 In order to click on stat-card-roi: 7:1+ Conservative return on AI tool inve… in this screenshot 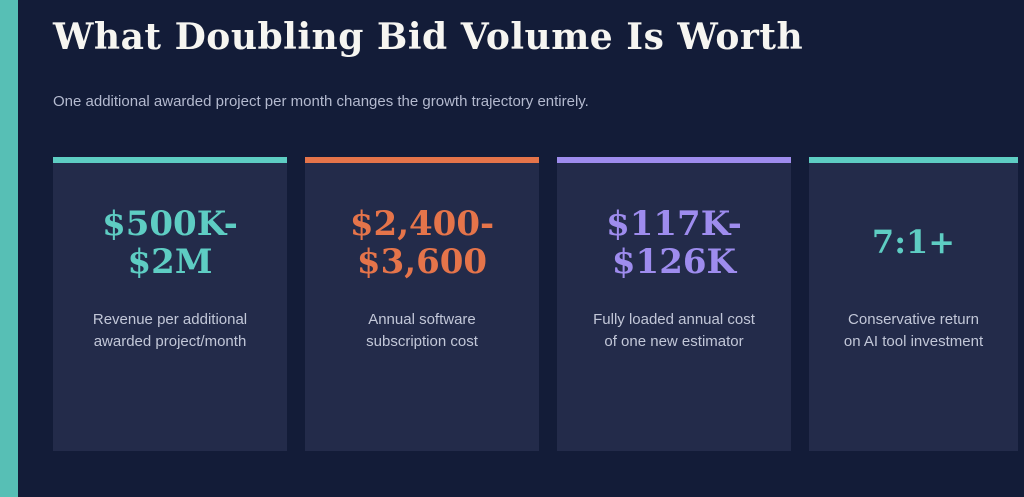, I will do `click(913, 303)`.